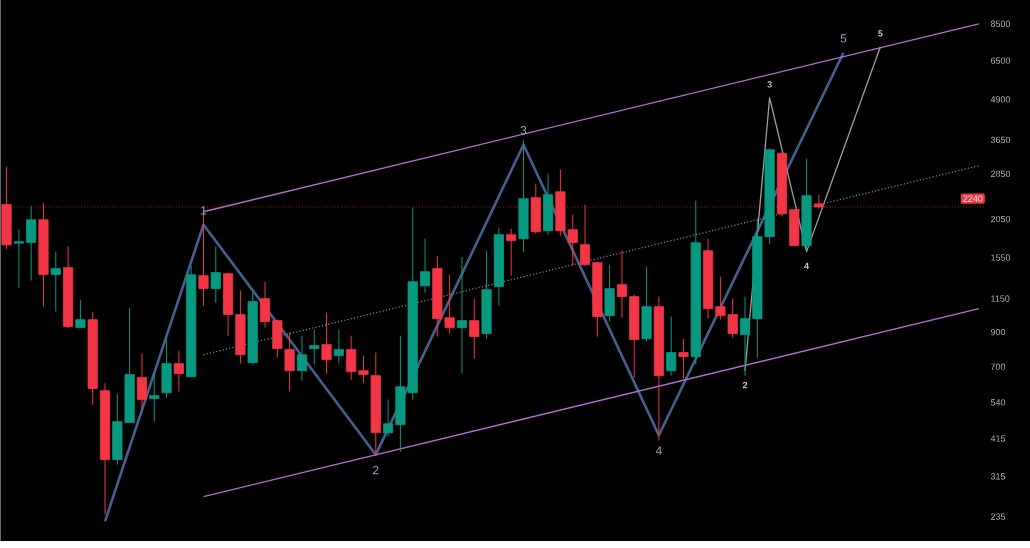 The height and width of the screenshot is (548, 1030). What do you see at coordinates (1001, 257) in the screenshot?
I see `y-tick-label: 1550` at bounding box center [1001, 257].